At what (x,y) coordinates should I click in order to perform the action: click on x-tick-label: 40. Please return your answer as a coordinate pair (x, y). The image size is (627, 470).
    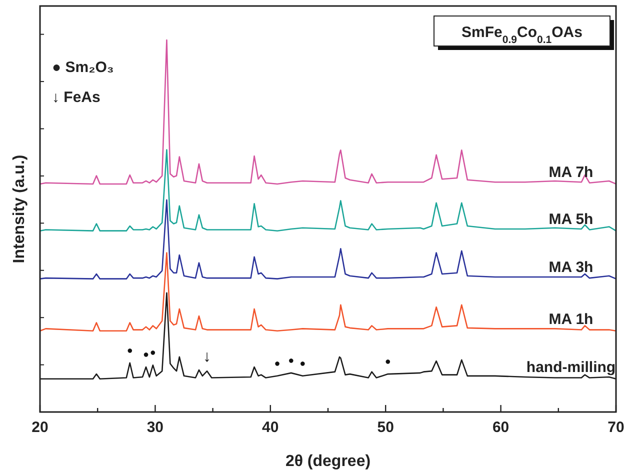
    Looking at the image, I should click on (270, 427).